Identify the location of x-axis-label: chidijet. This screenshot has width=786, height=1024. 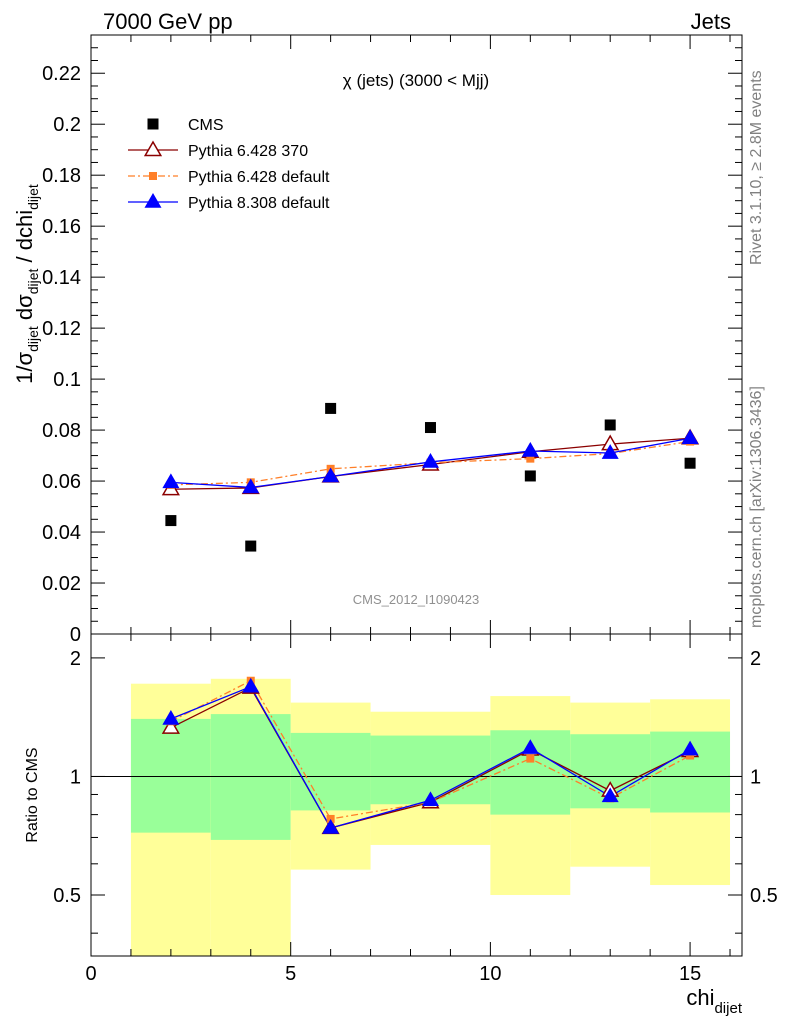
(714, 1001).